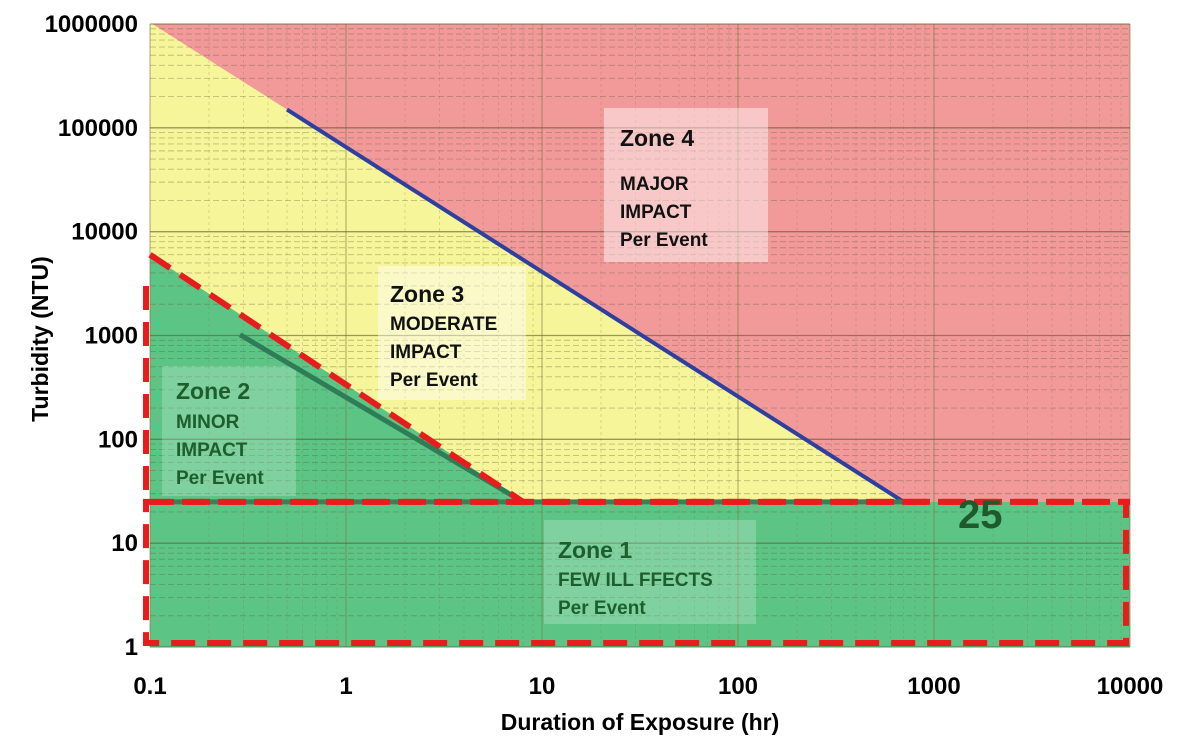 This screenshot has height=738, width=1184. I want to click on zone-3-line-2: IMPACT, so click(426, 352).